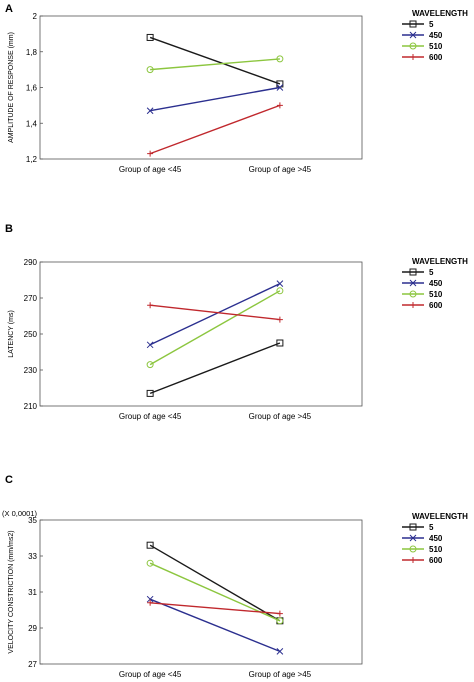 The width and height of the screenshot is (474, 682). Describe the element at coordinates (31, 370) in the screenshot. I see `y-tick-label: 230` at that location.